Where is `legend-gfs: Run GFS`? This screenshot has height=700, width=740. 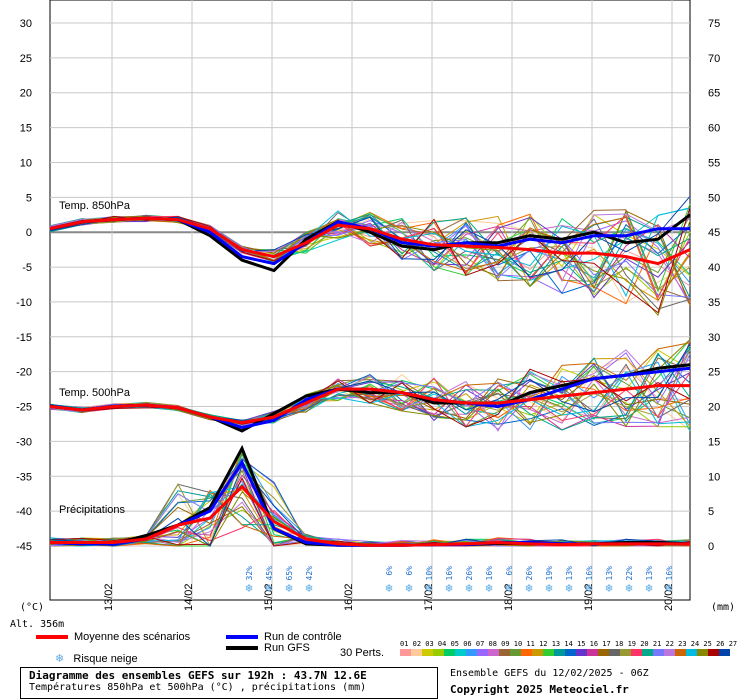 legend-gfs: Run GFS is located at coordinates (268, 648).